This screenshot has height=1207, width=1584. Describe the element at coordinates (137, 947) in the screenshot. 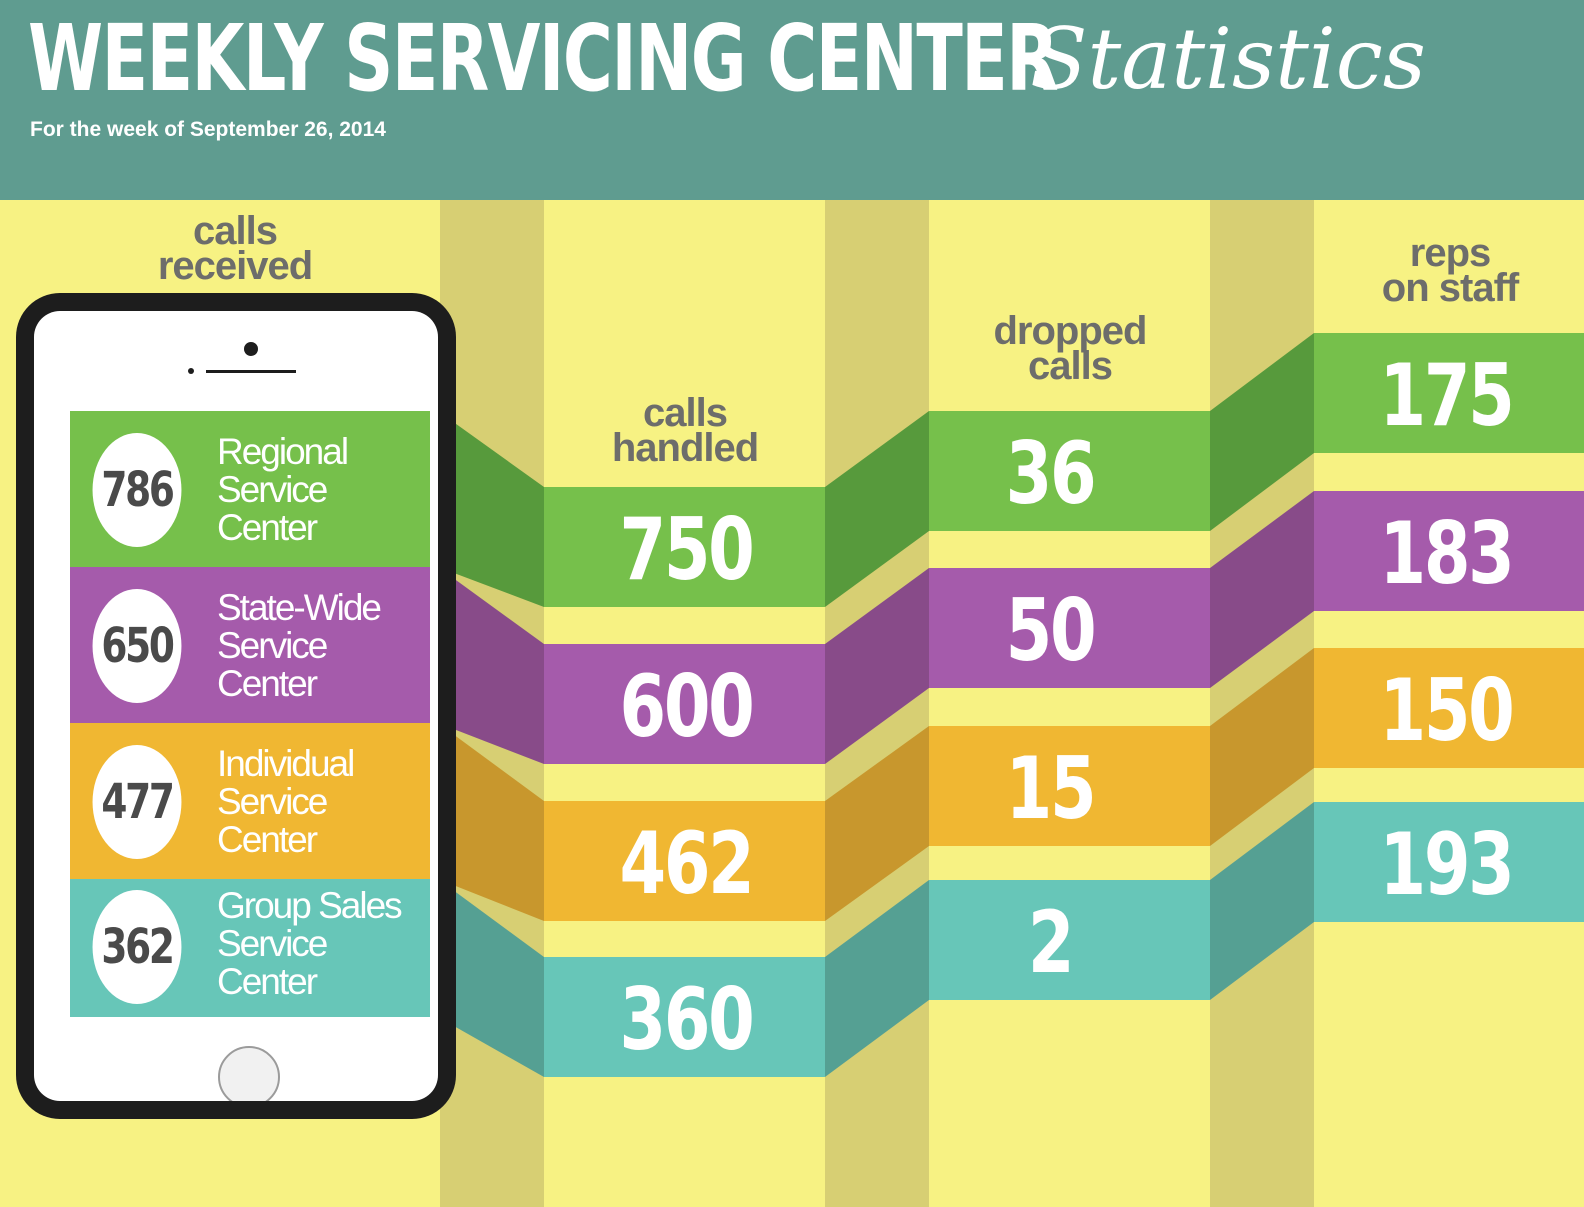

I see `calls-received-badge: 362` at that location.